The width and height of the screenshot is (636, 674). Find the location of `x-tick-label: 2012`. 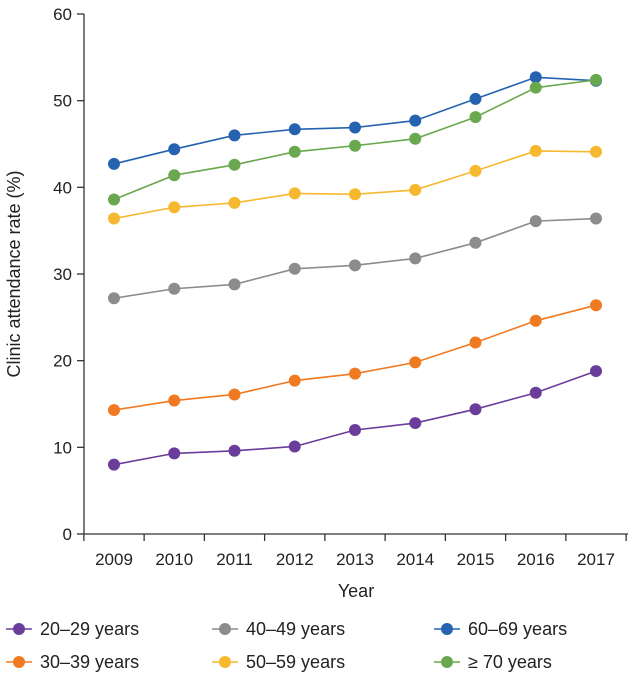

x-tick-label: 2012 is located at coordinates (295, 559).